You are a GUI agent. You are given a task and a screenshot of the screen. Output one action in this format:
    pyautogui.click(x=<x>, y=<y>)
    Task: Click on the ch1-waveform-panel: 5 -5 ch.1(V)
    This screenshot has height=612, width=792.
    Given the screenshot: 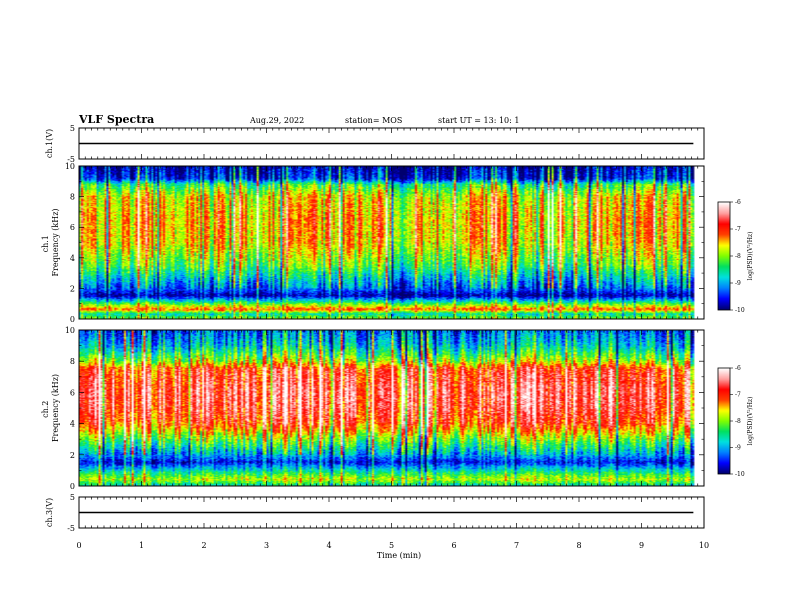 What is the action you would take?
    pyautogui.click(x=375, y=144)
    